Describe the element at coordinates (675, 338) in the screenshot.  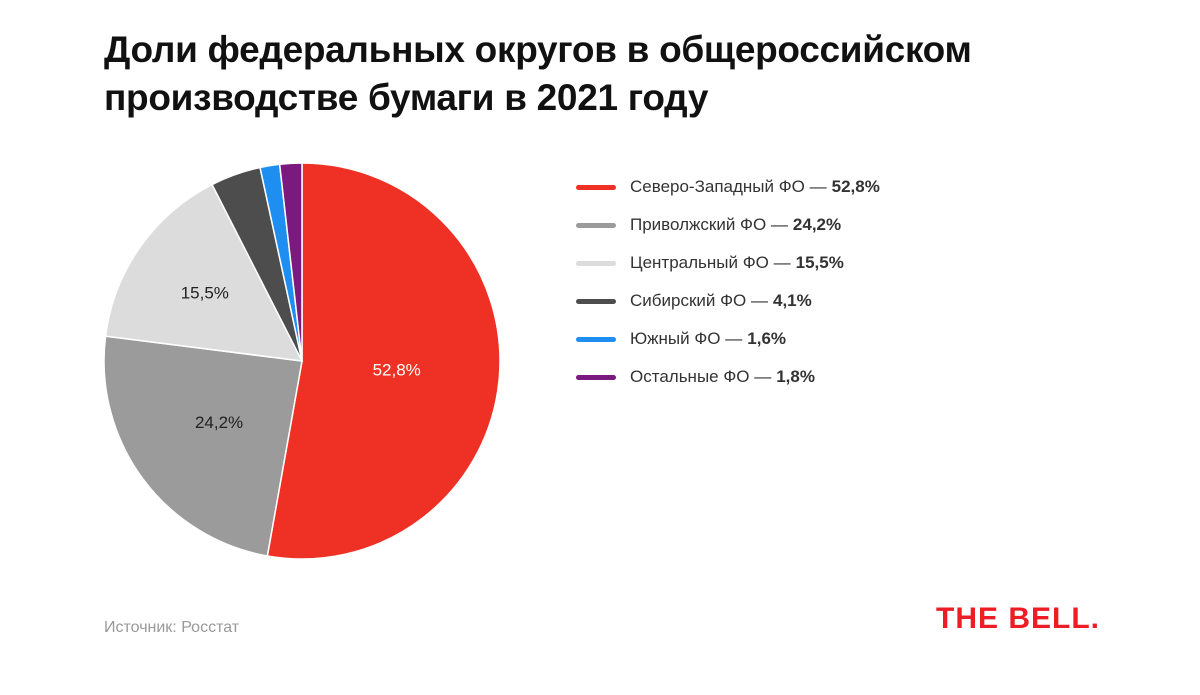
I see `legend-label: Южный ФО` at that location.